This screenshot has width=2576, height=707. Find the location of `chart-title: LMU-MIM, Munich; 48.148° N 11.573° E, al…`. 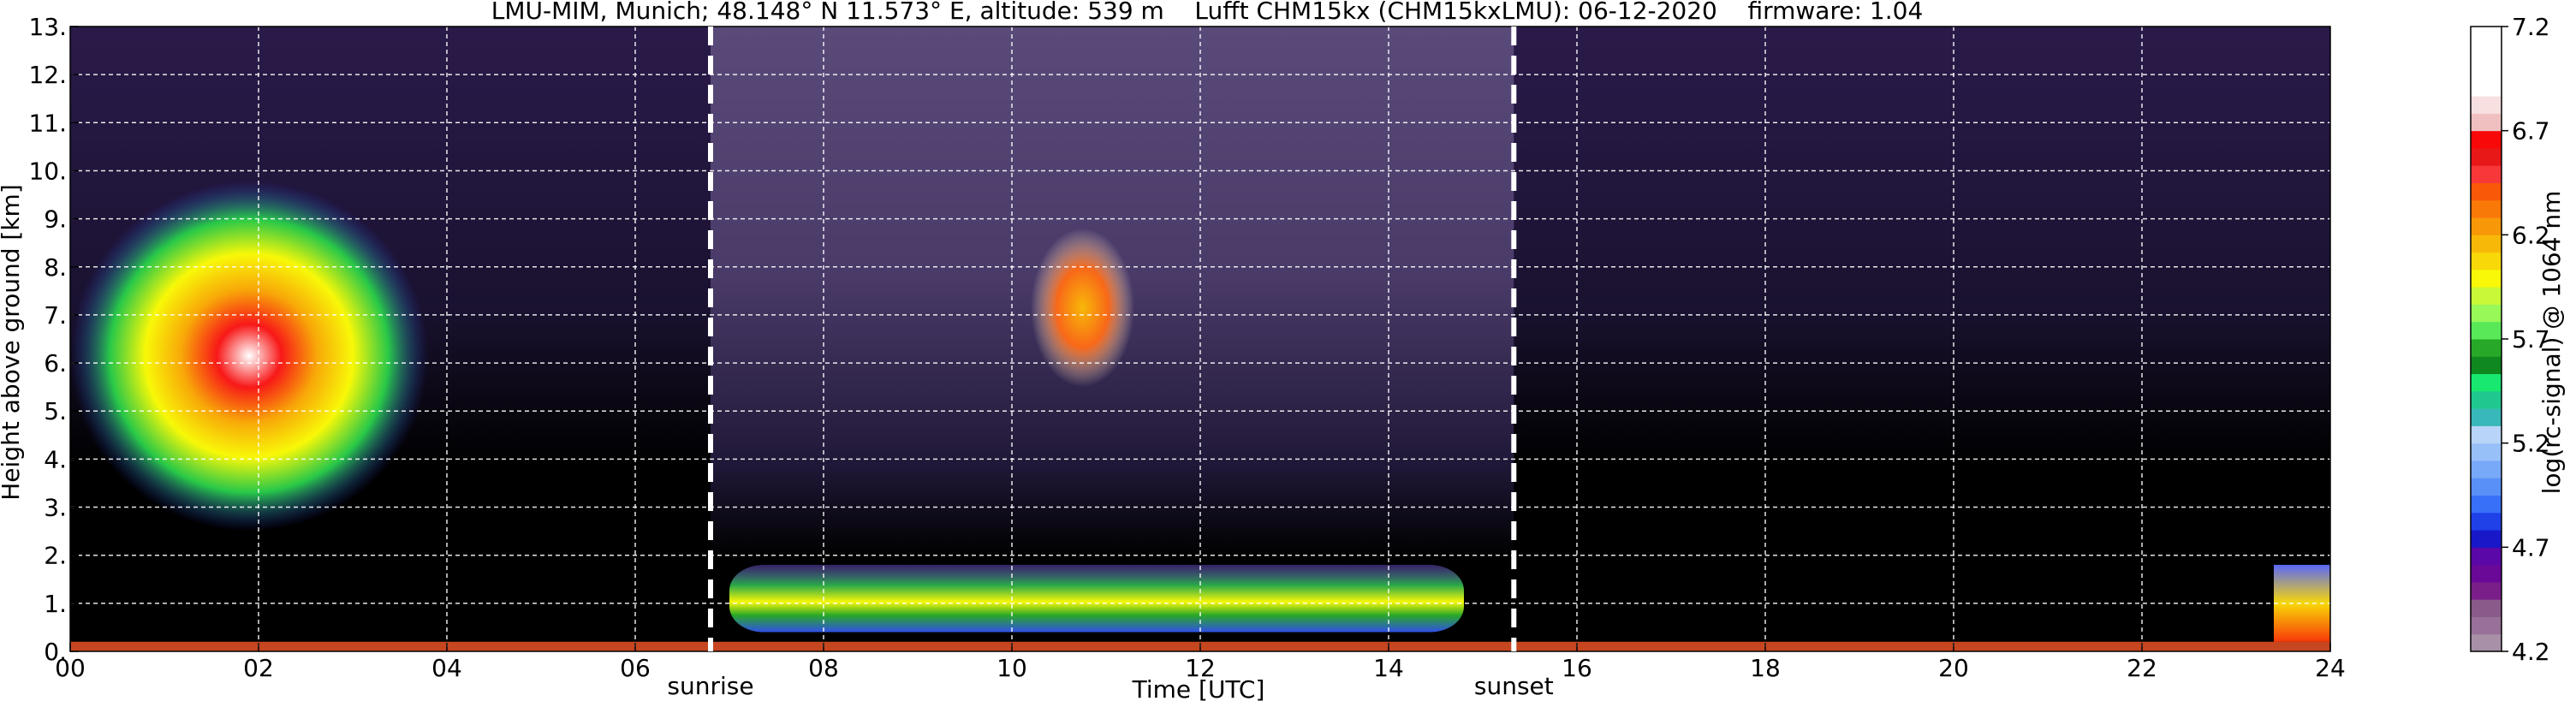

chart-title: LMU-MIM, Munich; 48.148° N 11.573° E, al… is located at coordinates (1207, 12).